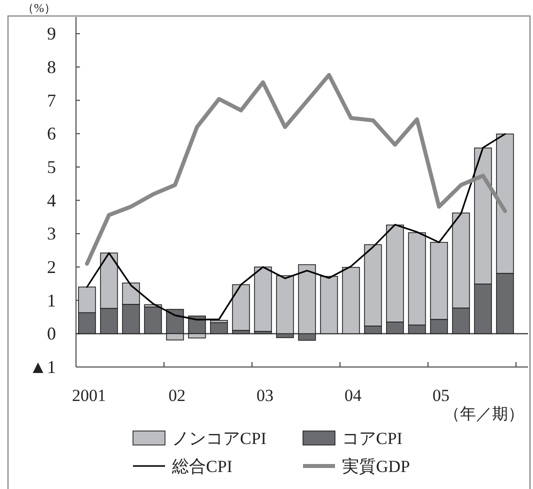  What do you see at coordinates (353, 395) in the screenshot?
I see `x-tick-label: 04` at bounding box center [353, 395].